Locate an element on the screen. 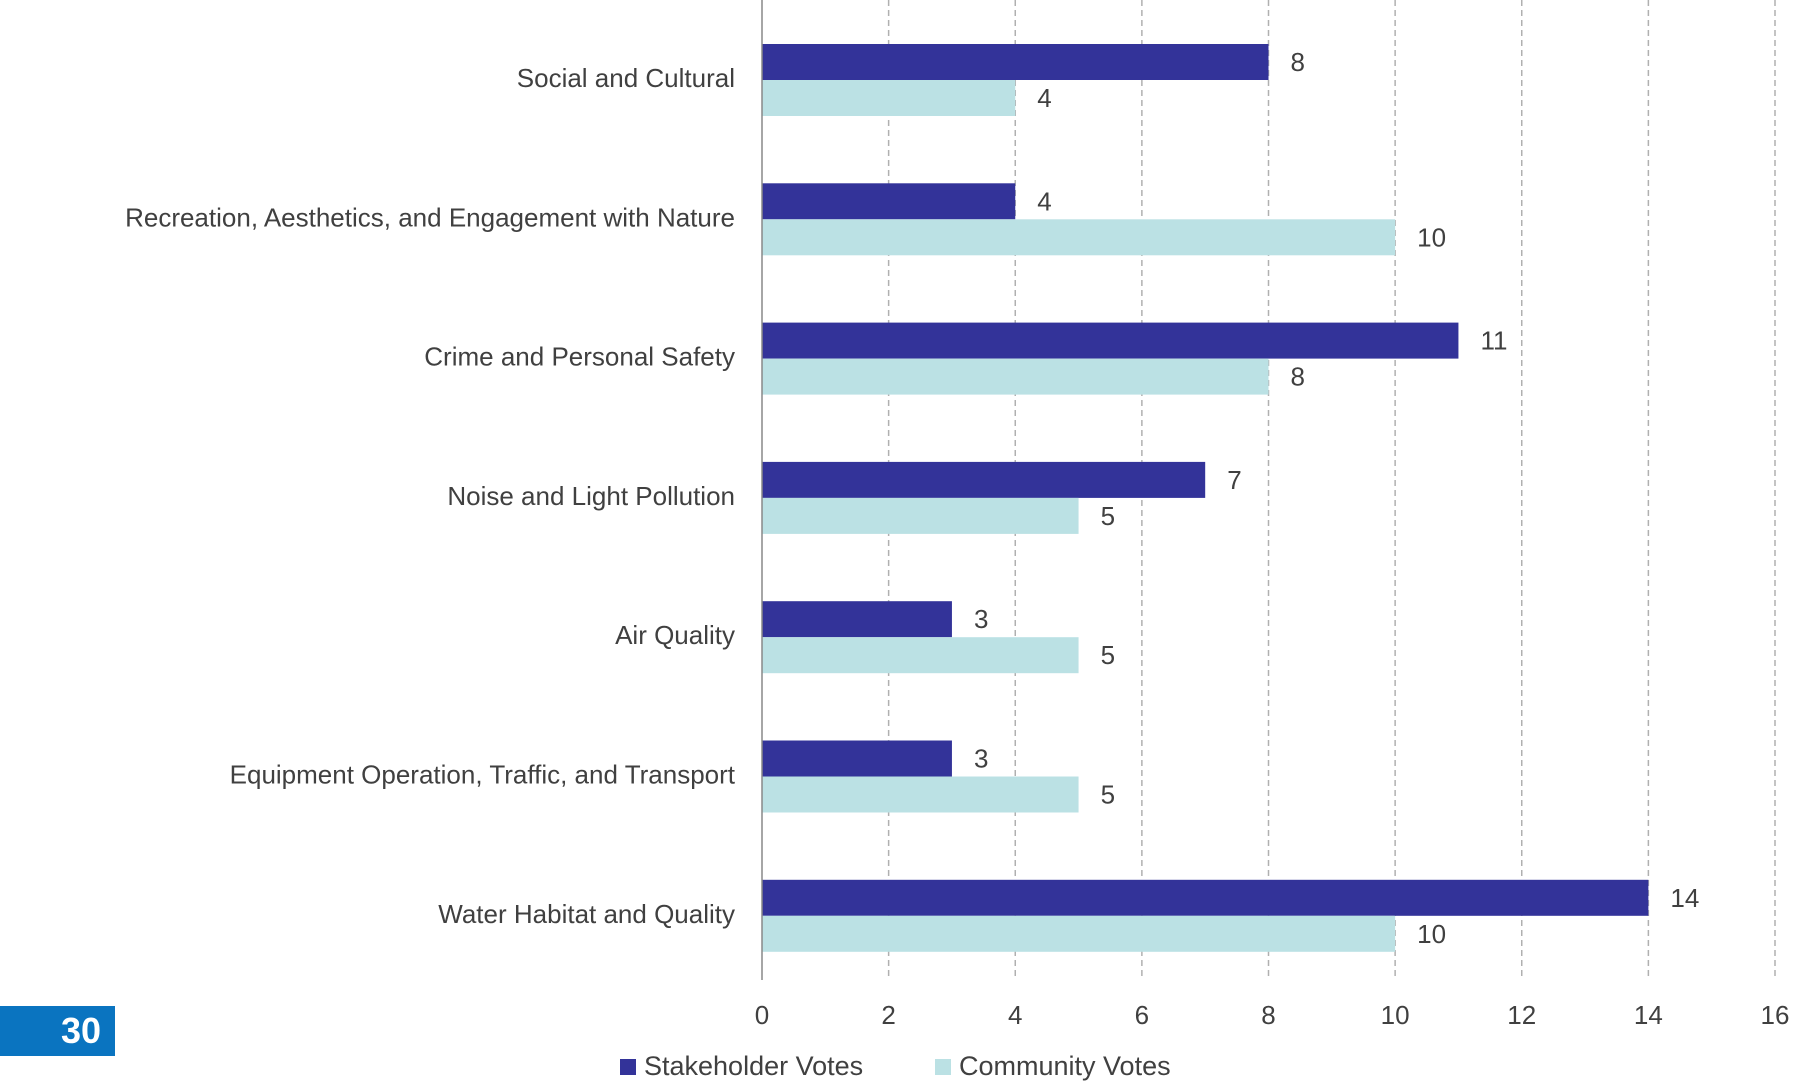  x-tick-label: 12 is located at coordinates (1521, 1015).